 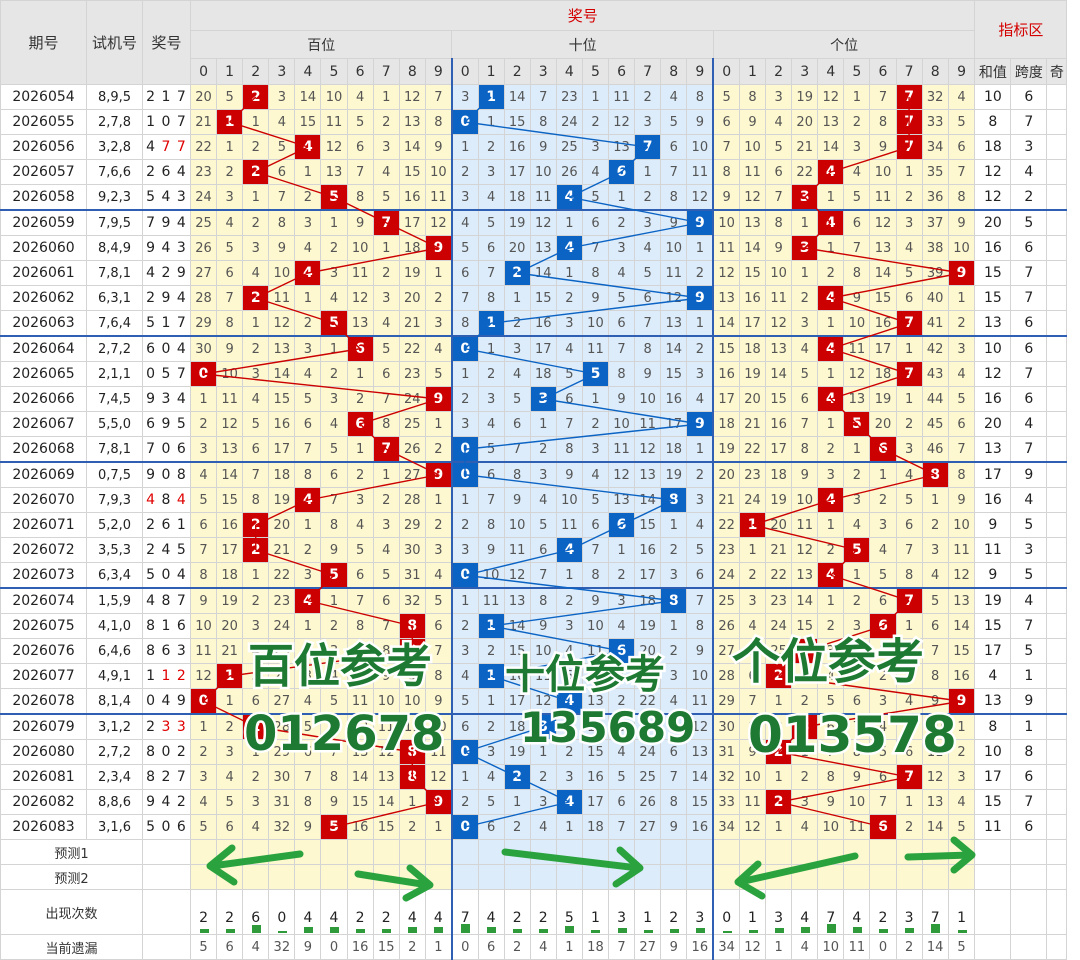 I want to click on draw-number-header: 奖号, so click(x=166, y=42).